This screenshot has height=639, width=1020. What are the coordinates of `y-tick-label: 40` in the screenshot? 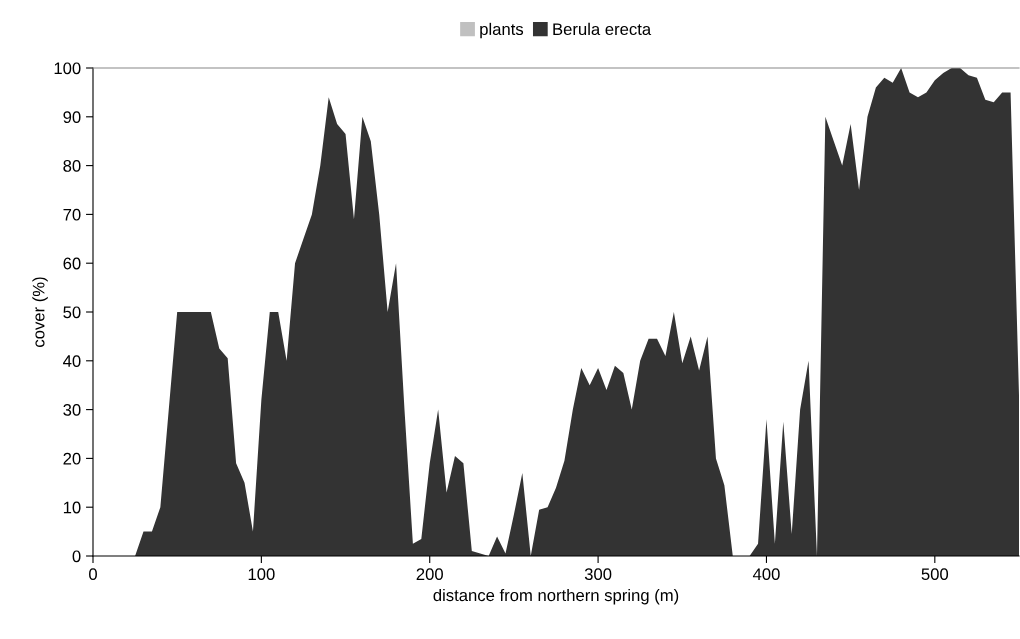 It's located at (72, 361).